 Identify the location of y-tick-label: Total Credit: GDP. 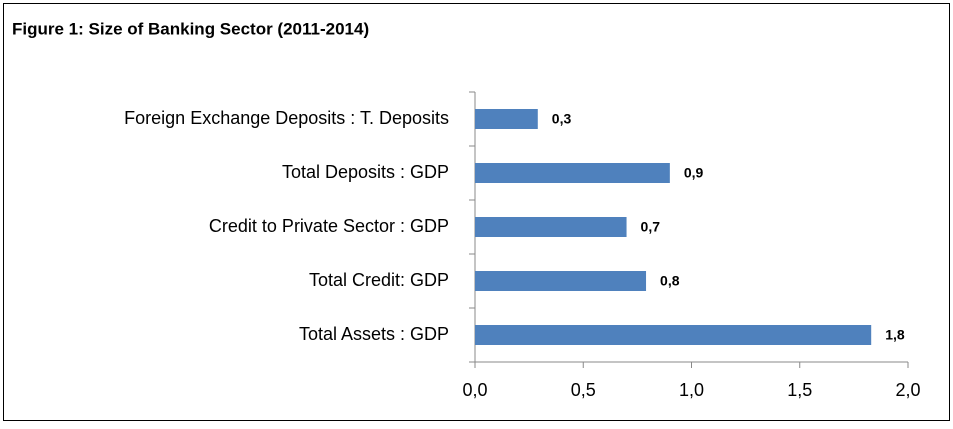
(379, 280).